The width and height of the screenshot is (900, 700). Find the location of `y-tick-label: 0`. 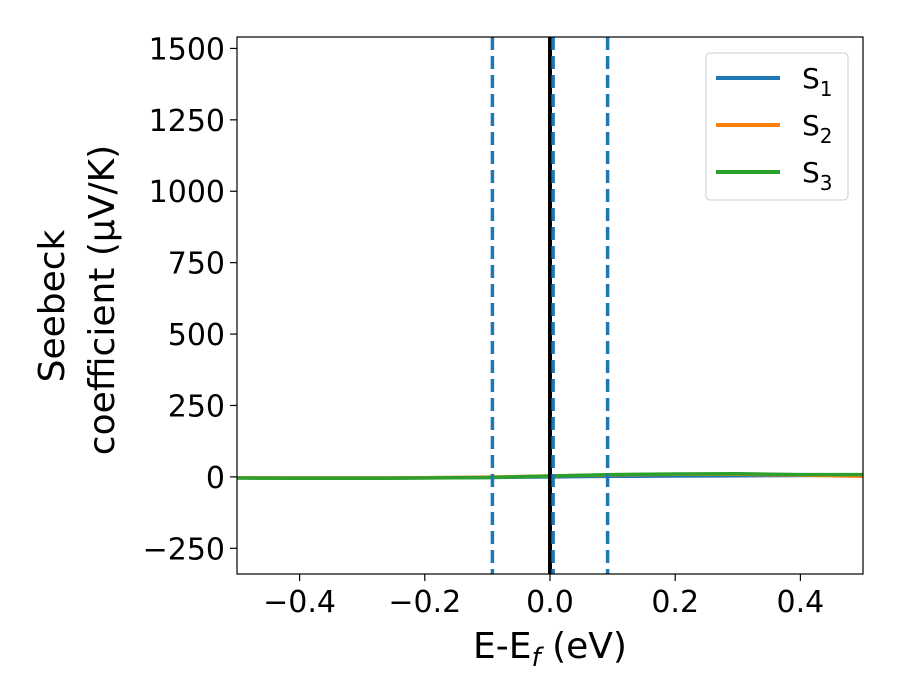

y-tick-label: 0 is located at coordinates (215, 478).